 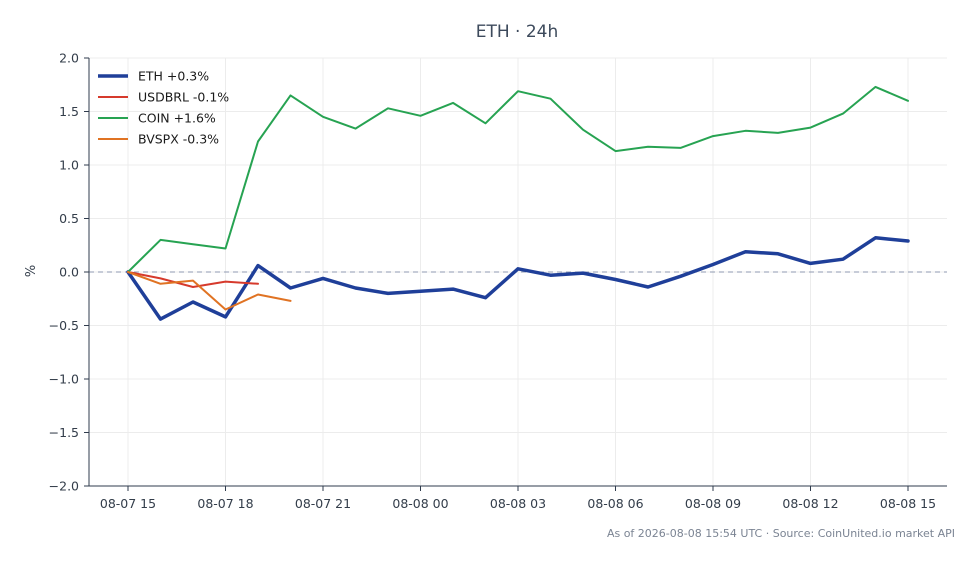 What do you see at coordinates (615, 503) in the screenshot?
I see `x-tick-label-5: 08-08 06` at bounding box center [615, 503].